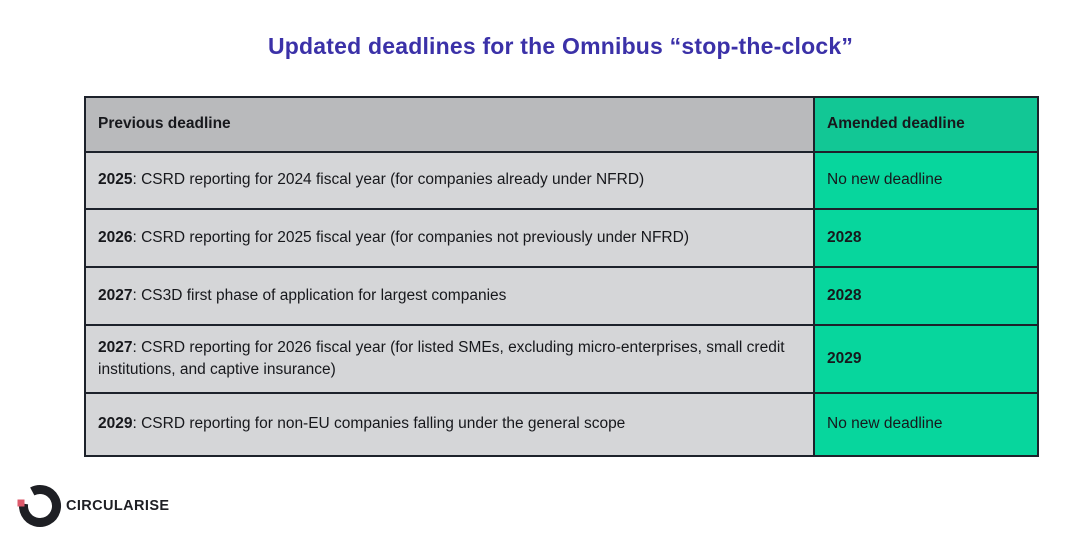  Describe the element at coordinates (115, 237) in the screenshot. I see `deadline-year: 2026` at that location.